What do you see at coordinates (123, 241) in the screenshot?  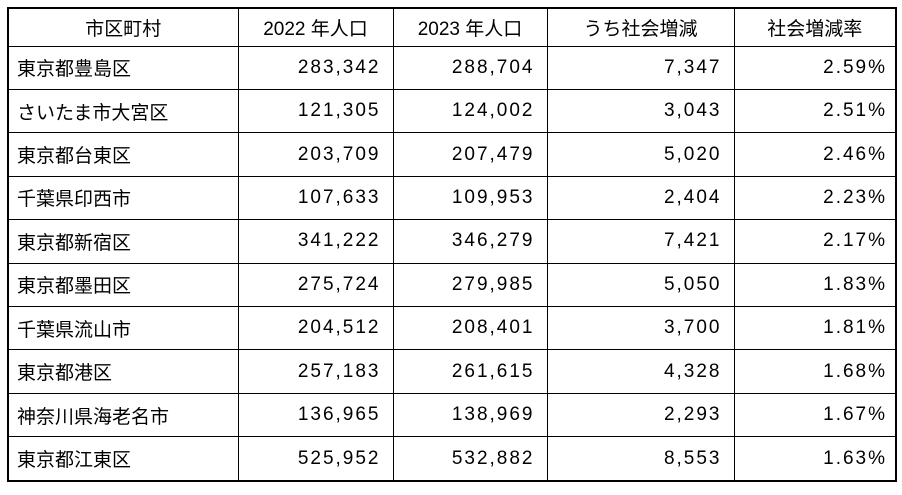 I see `municipality-cell: 東京都新宿区` at bounding box center [123, 241].